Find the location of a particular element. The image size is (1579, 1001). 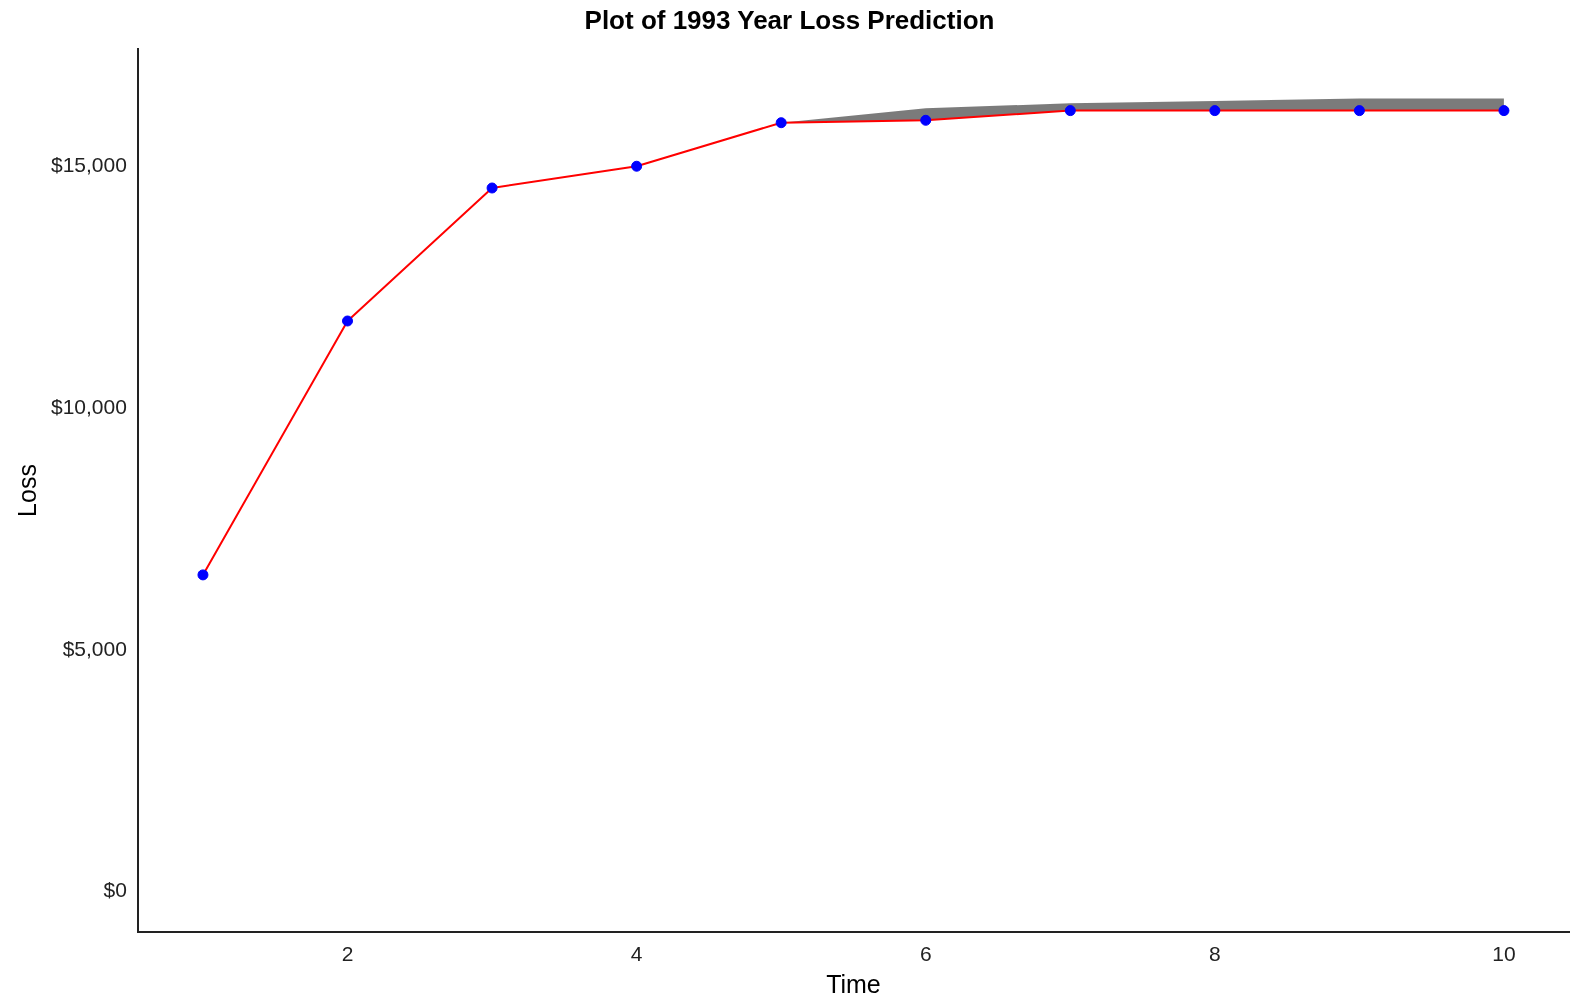

x-tick-label: 10 is located at coordinates (1504, 954).